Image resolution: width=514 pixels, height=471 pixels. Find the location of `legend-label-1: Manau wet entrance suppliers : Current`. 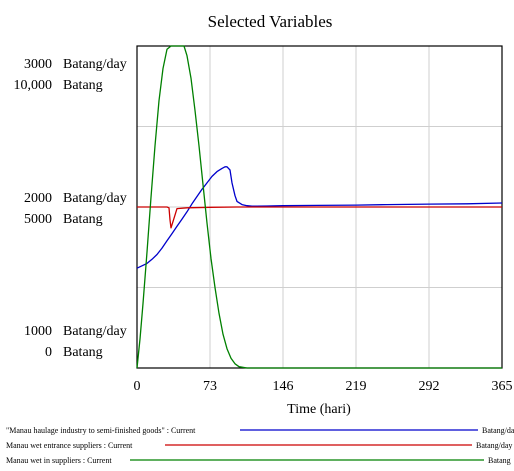

legend-label-1: Manau wet entrance suppliers : Current is located at coordinates (69, 445).